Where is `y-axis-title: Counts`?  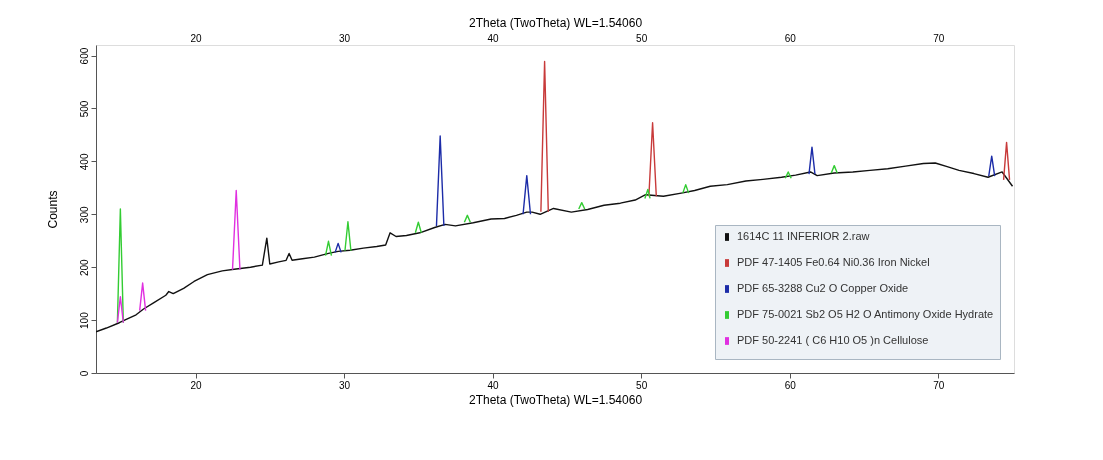 y-axis-title: Counts is located at coordinates (52, 209).